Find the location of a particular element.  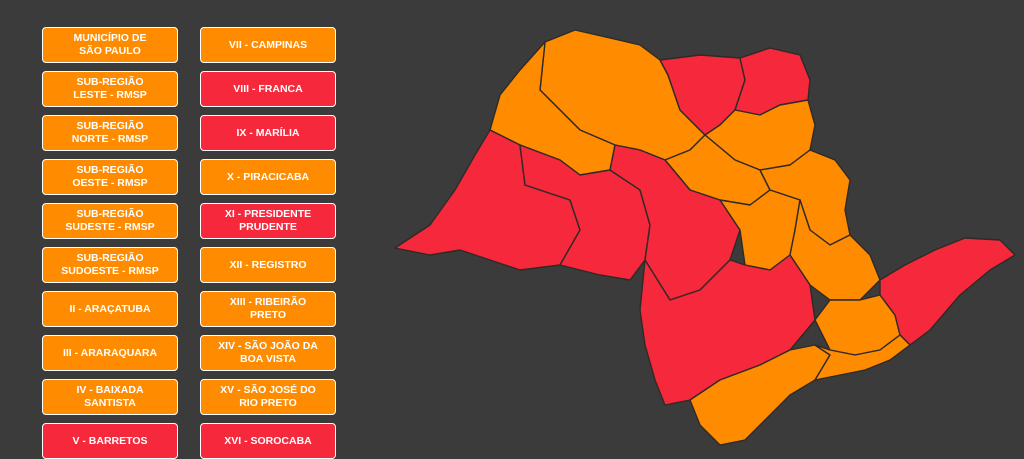

region-button: X - PIRACICABA is located at coordinates (268, 177).